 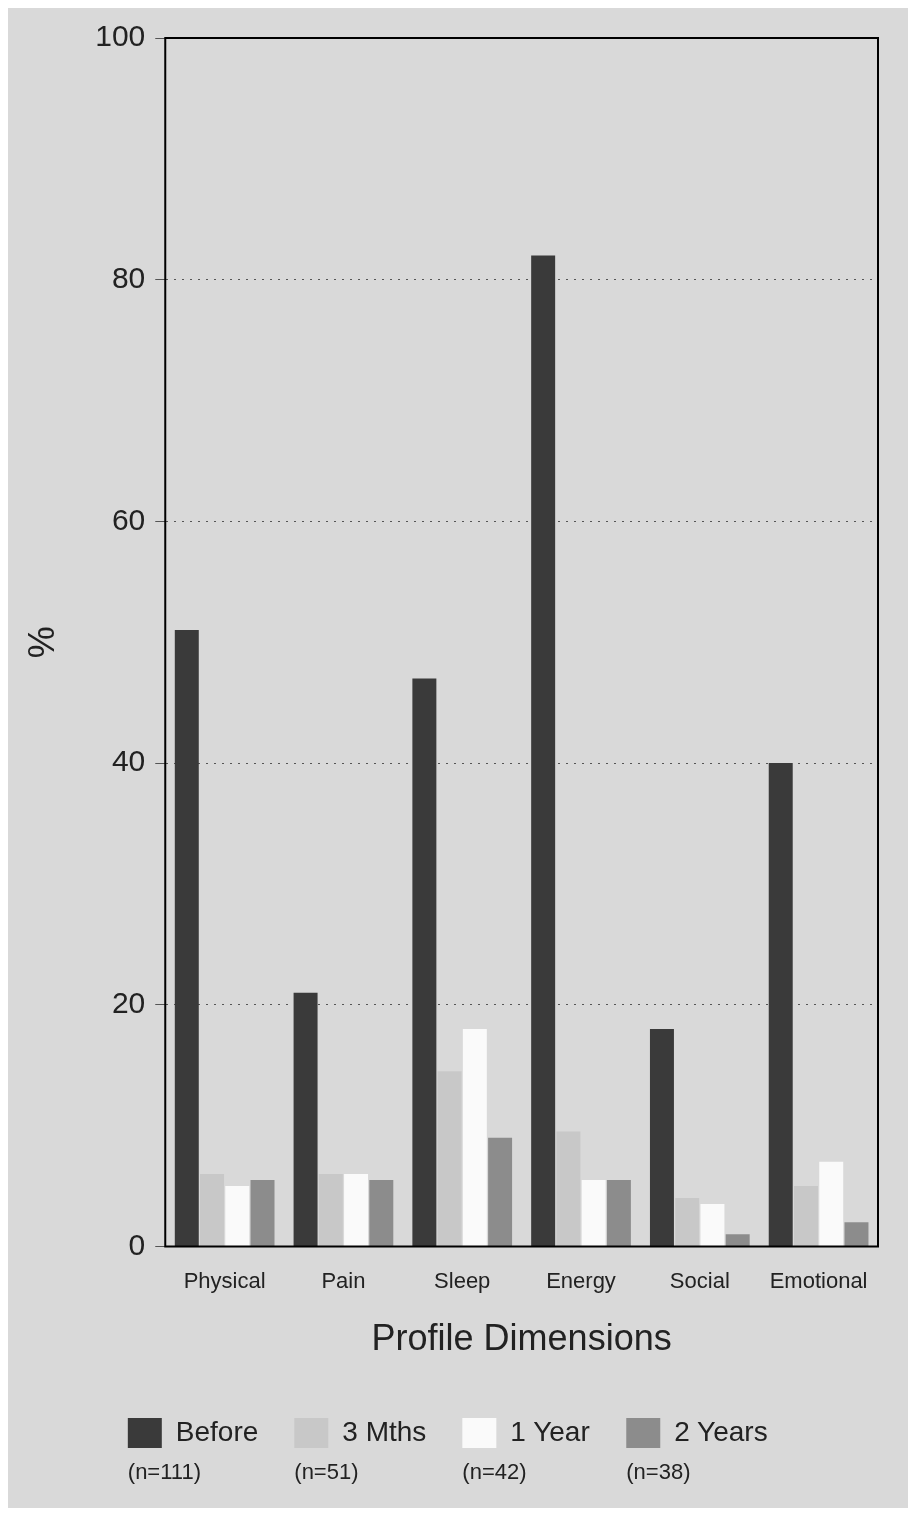 I want to click on text: (n=111), so click(x=164, y=1472).